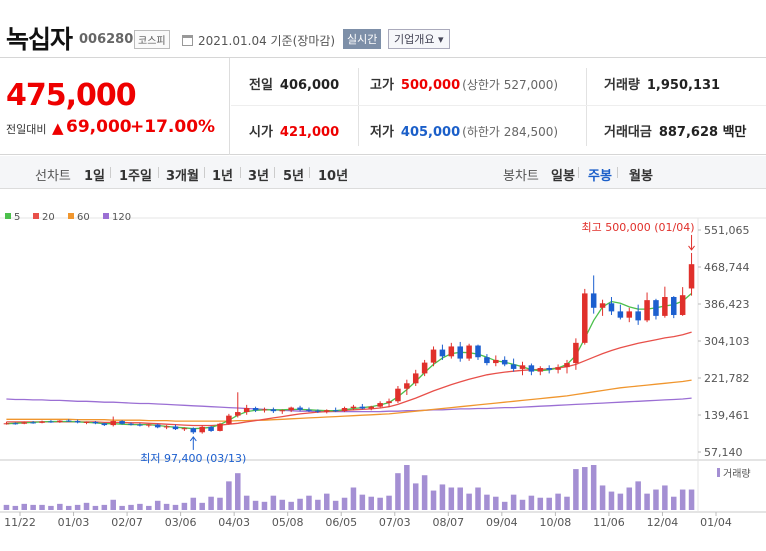 The height and width of the screenshot is (551, 766). What do you see at coordinates (187, 40) in the screenshot?
I see `calendar-icon` at bounding box center [187, 40].